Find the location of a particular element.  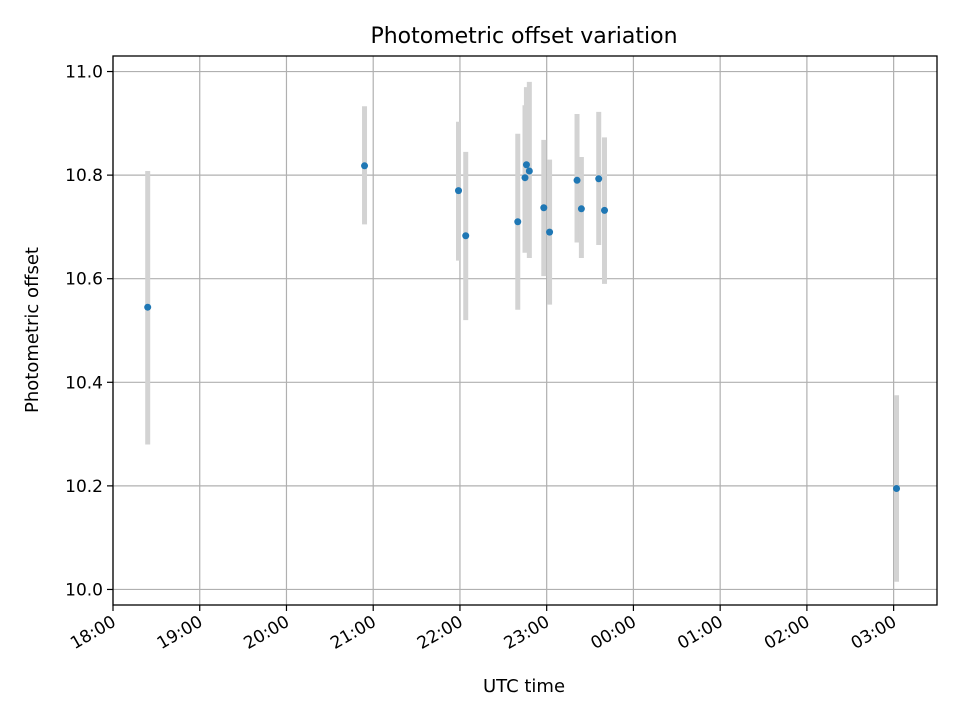

x-tick-label: 19:00 is located at coordinates (180, 633).